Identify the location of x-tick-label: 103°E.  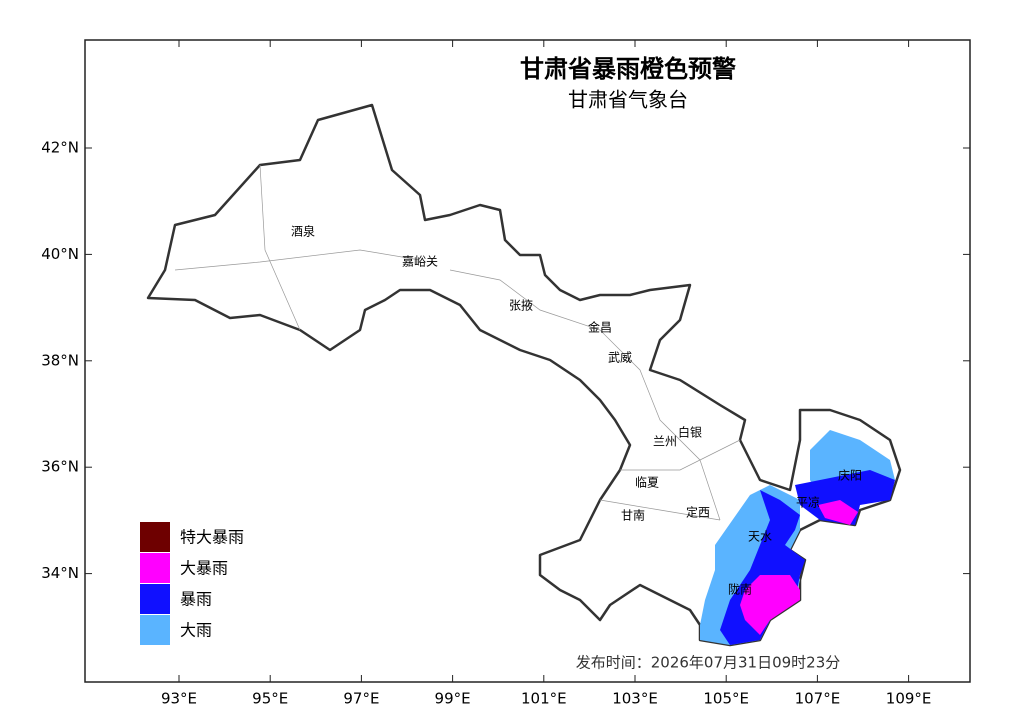
(635, 699).